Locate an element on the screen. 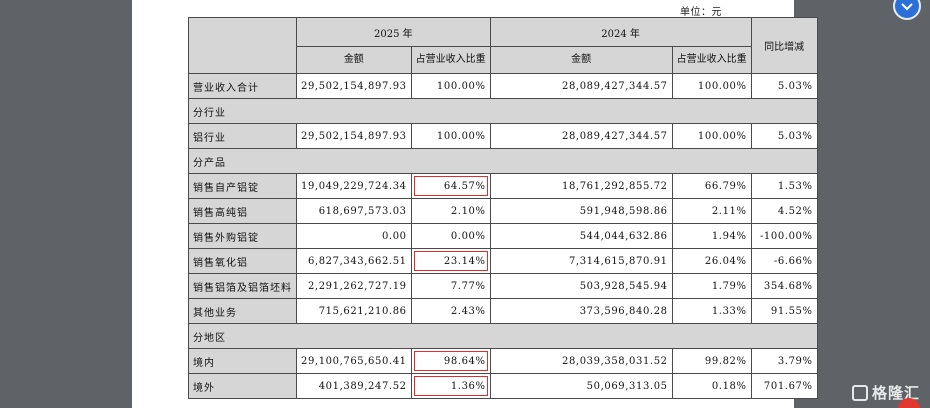 The width and height of the screenshot is (930, 408). amount-2024-cell: 18,761,292,855.72 is located at coordinates (581, 186).